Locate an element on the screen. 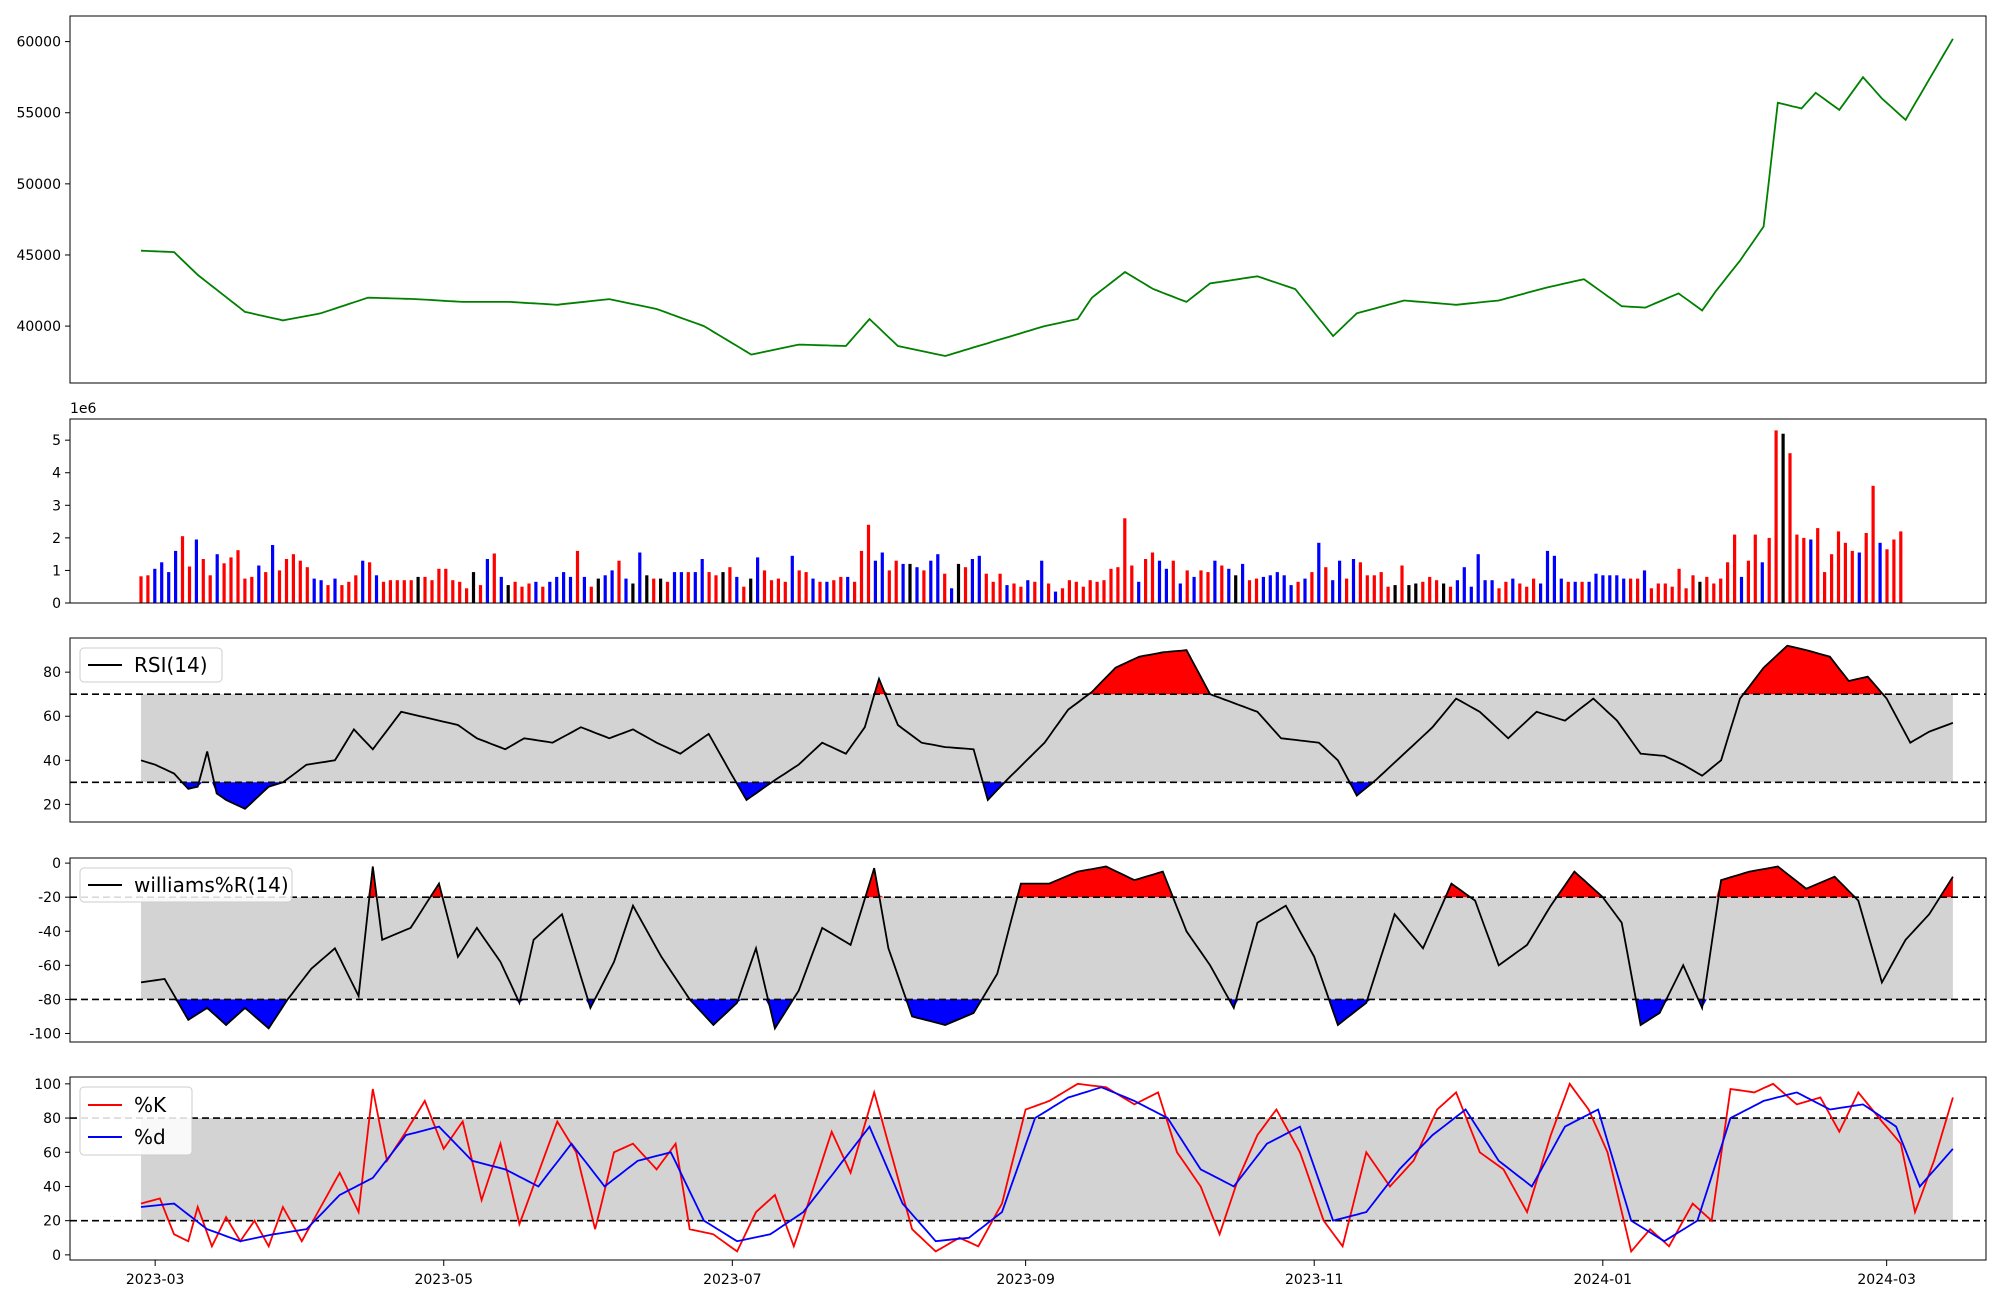 Image resolution: width=2000 pixels, height=1300 pixels. price-ytick-label: 40000 is located at coordinates (38, 327).